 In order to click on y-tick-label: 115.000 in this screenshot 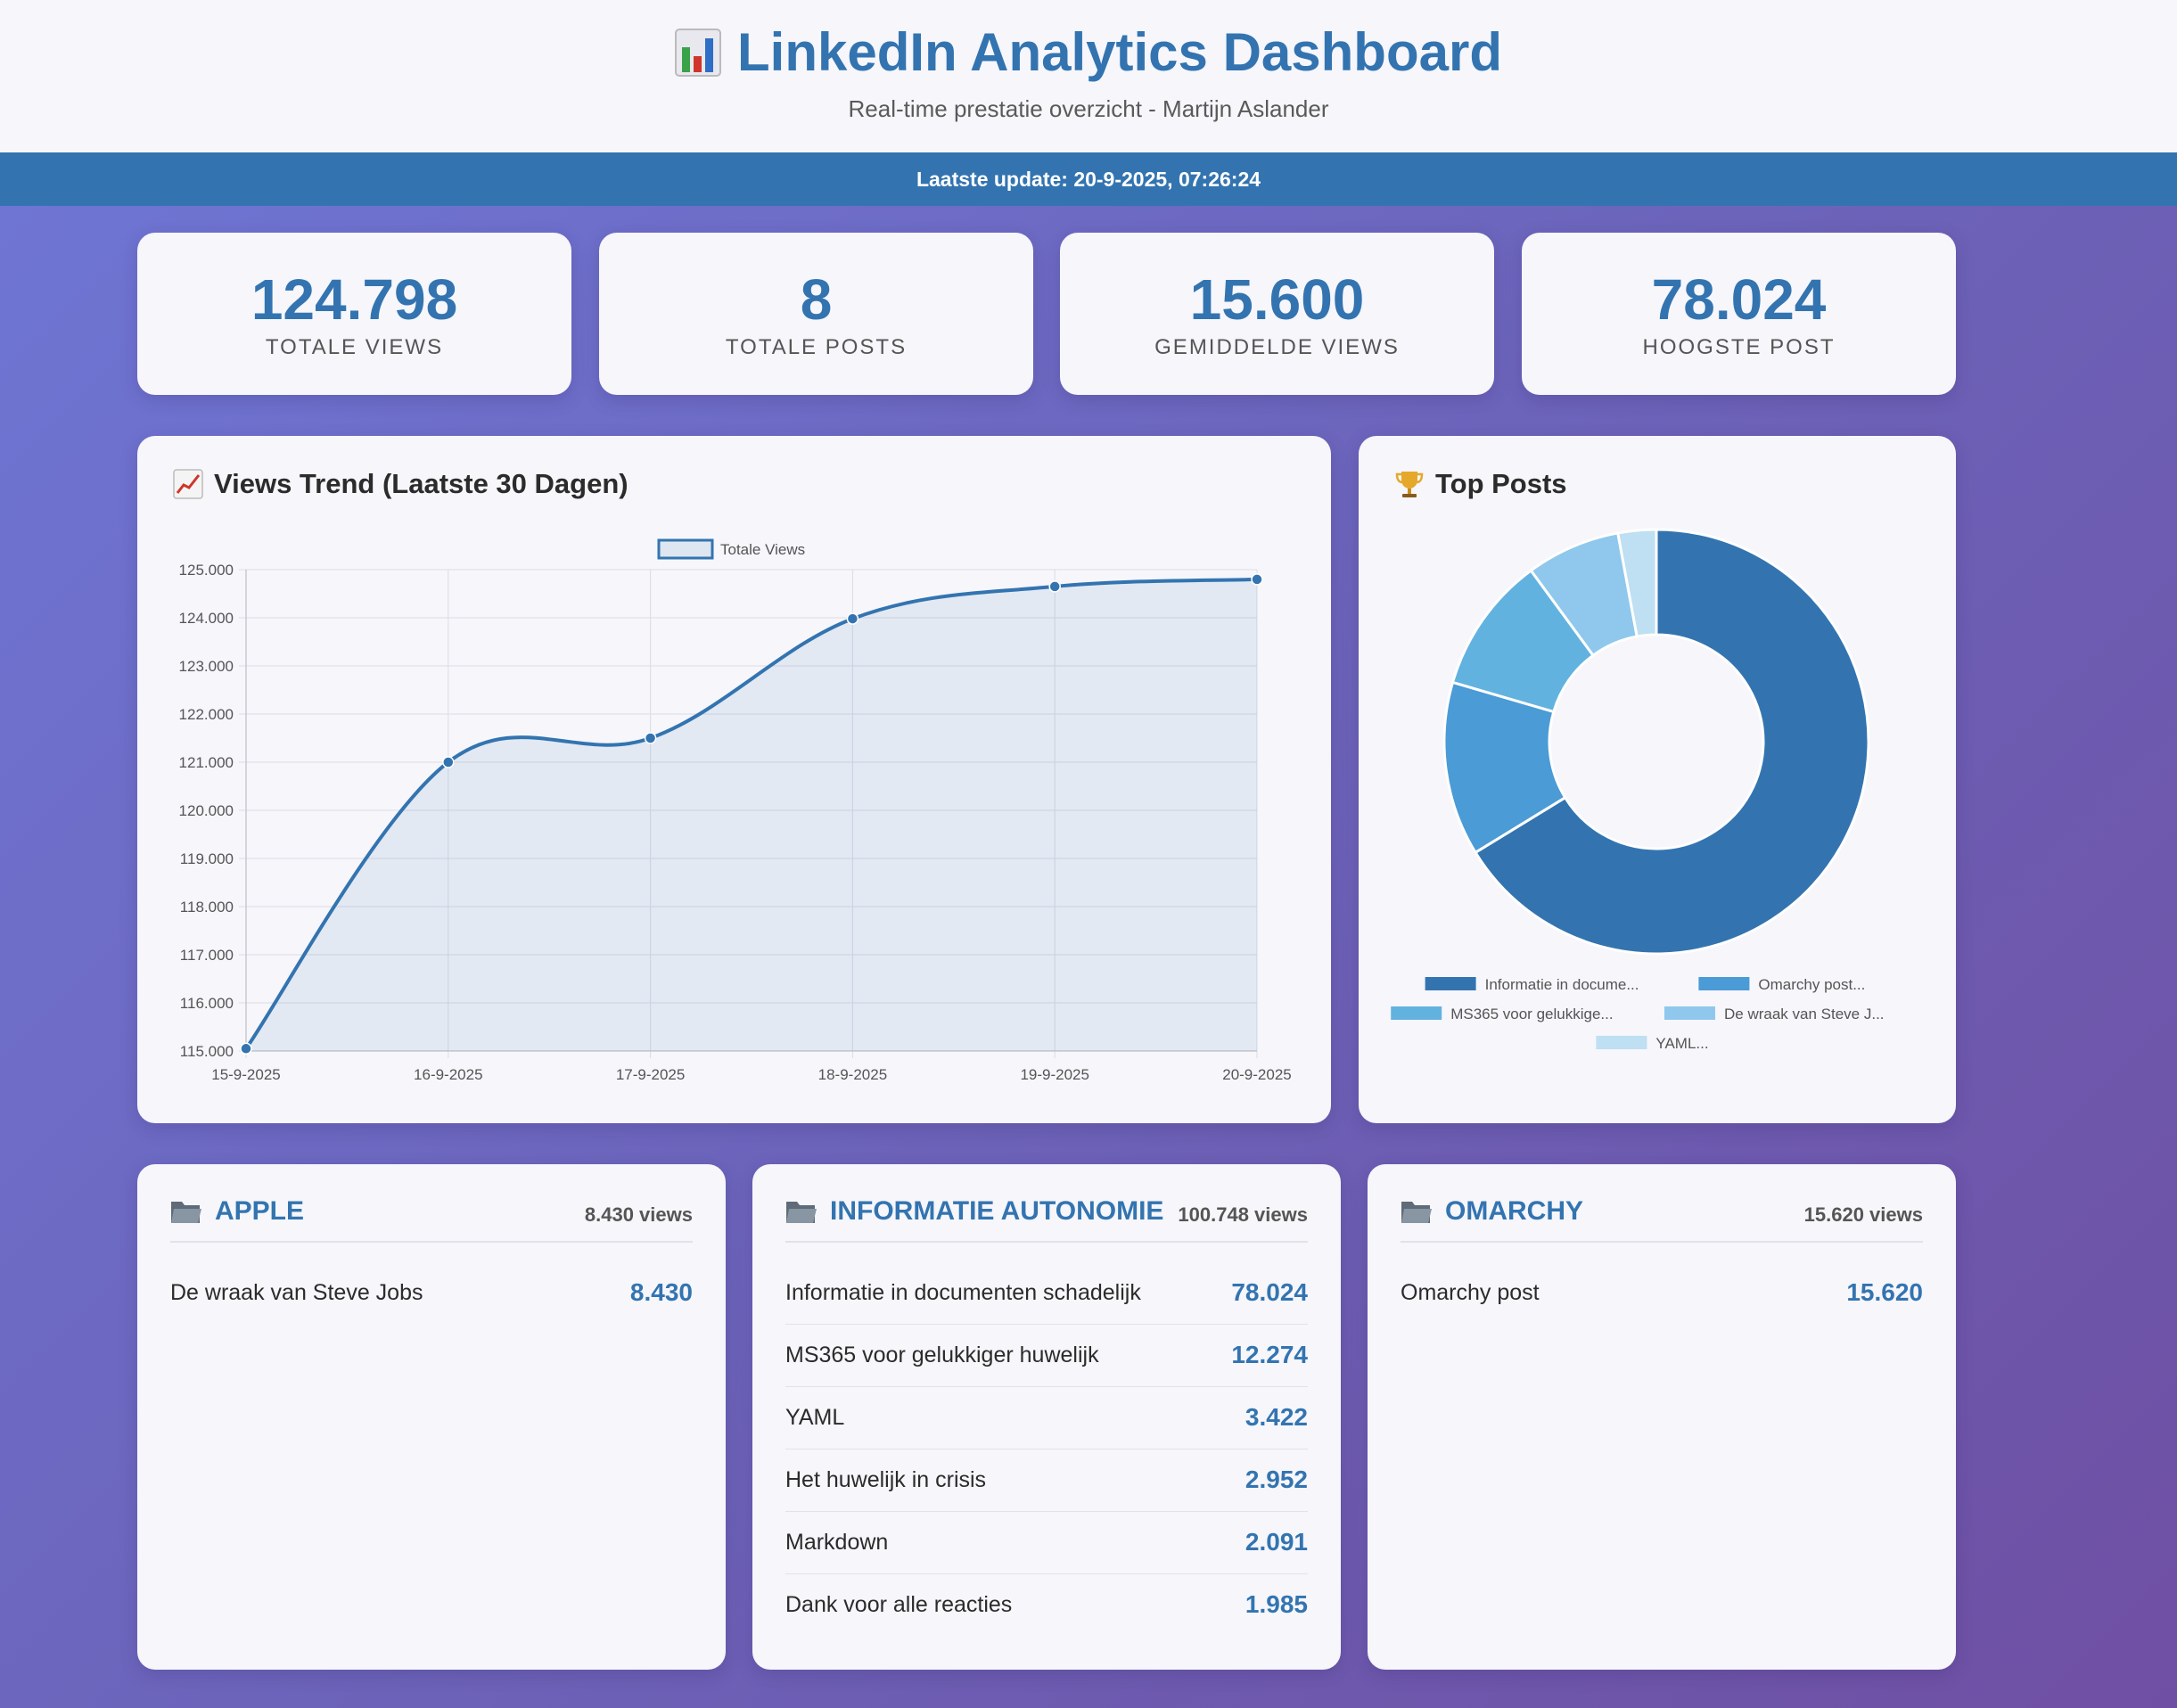, I will do `click(207, 1051)`.